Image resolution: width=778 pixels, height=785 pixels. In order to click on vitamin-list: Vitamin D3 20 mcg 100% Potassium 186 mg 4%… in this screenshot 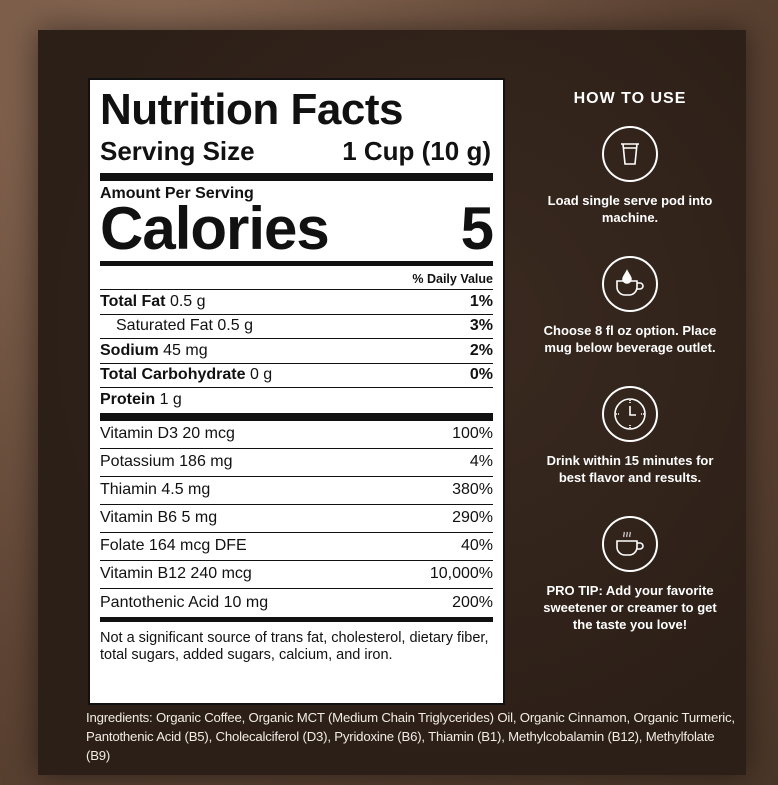, I will do `click(296, 519)`.